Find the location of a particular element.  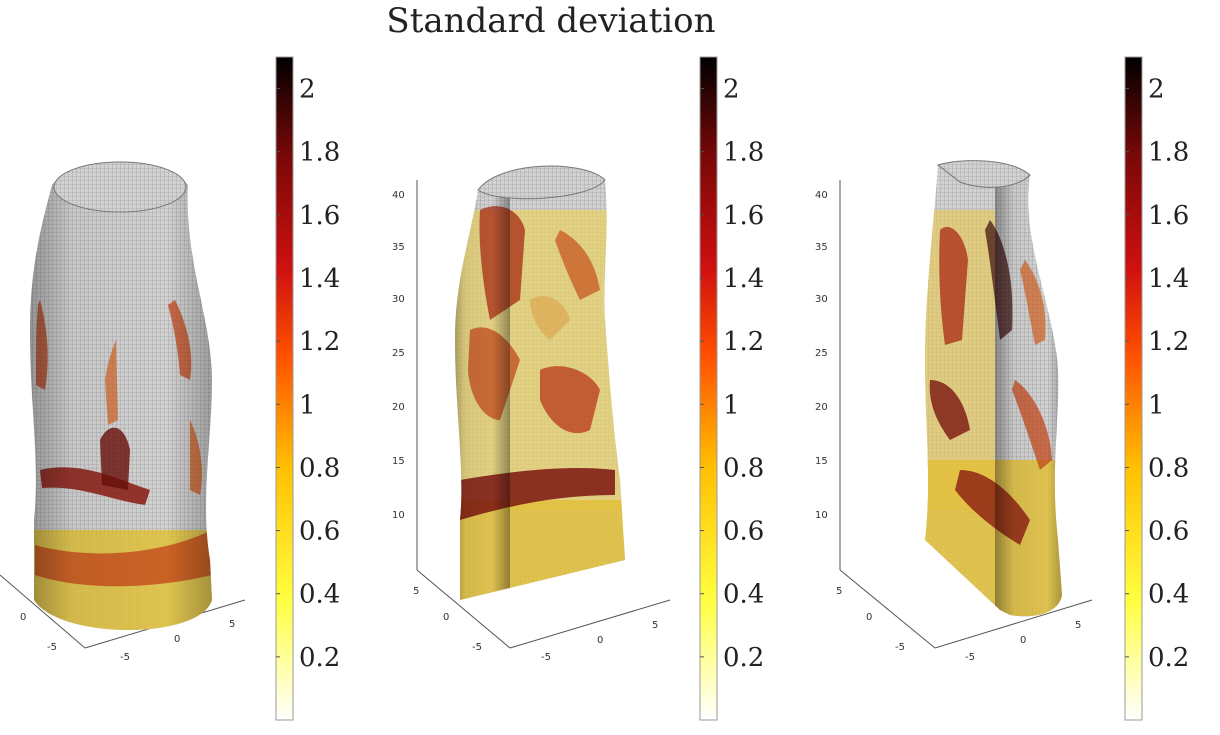

colorbar-3-tick-label: 0.8 is located at coordinates (1168, 468).